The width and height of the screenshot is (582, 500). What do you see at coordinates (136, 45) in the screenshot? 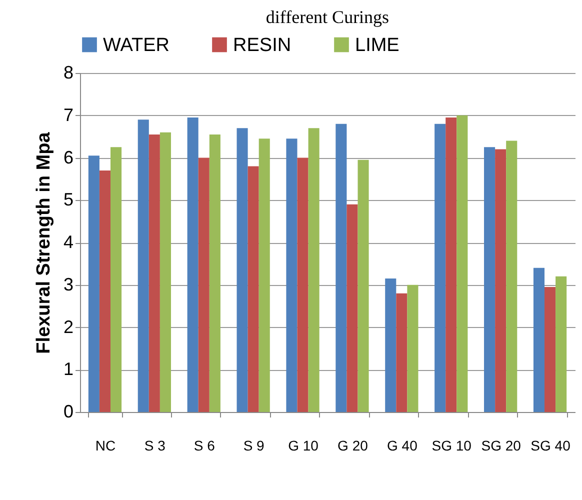
I see `legend-label: WATER` at bounding box center [136, 45].